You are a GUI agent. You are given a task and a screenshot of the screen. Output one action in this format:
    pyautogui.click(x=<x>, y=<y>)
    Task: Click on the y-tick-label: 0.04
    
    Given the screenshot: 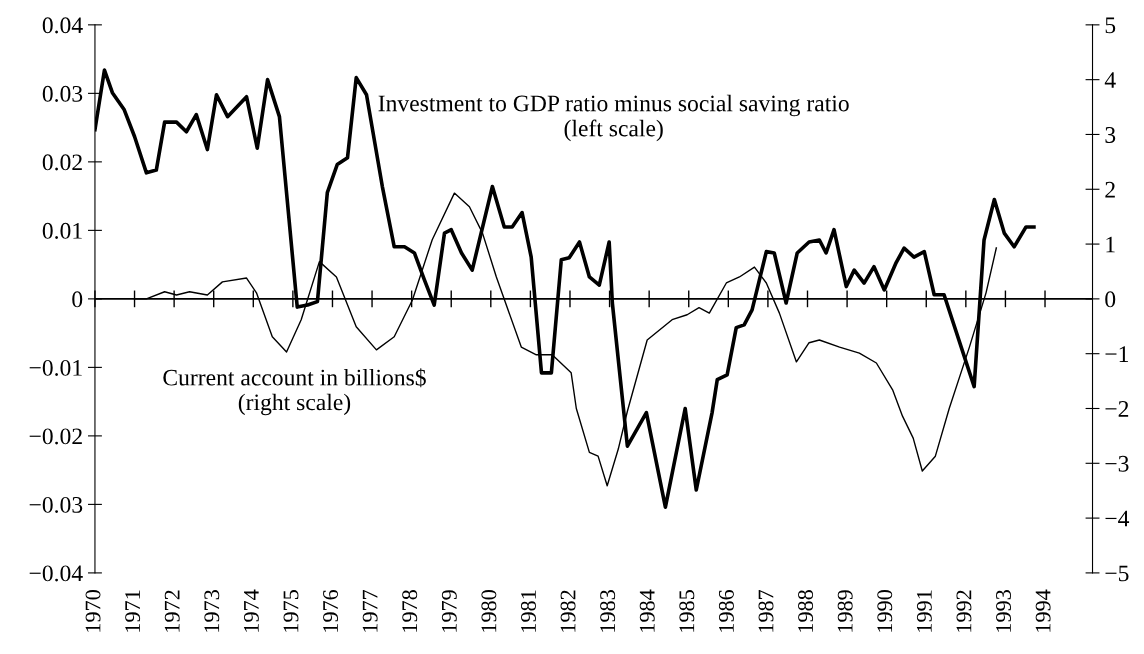 What is the action you would take?
    pyautogui.click(x=62, y=25)
    